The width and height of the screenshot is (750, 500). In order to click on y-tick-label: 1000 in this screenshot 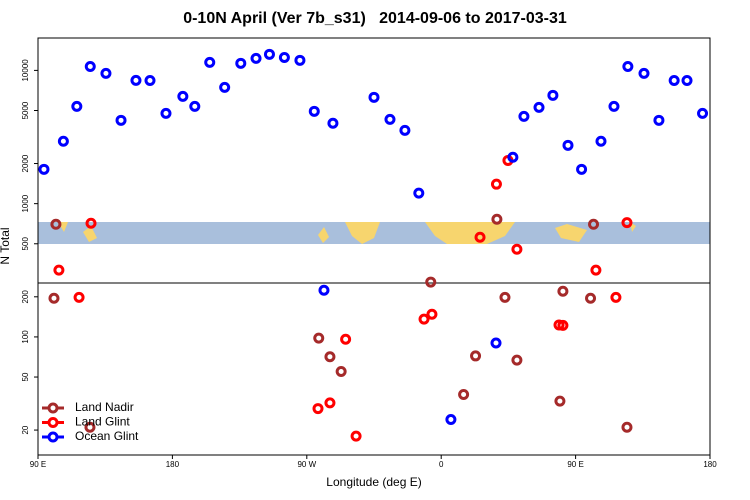, I will do `click(25, 203)`.